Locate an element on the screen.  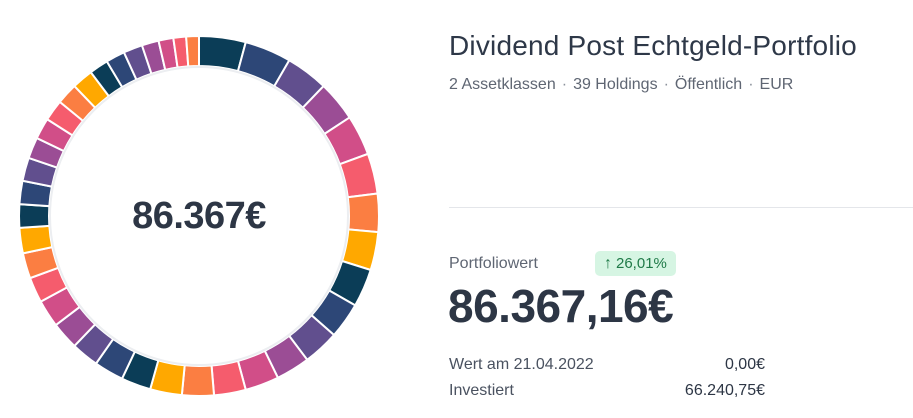
meta-holdings: 39 Holdings is located at coordinates (615, 84).